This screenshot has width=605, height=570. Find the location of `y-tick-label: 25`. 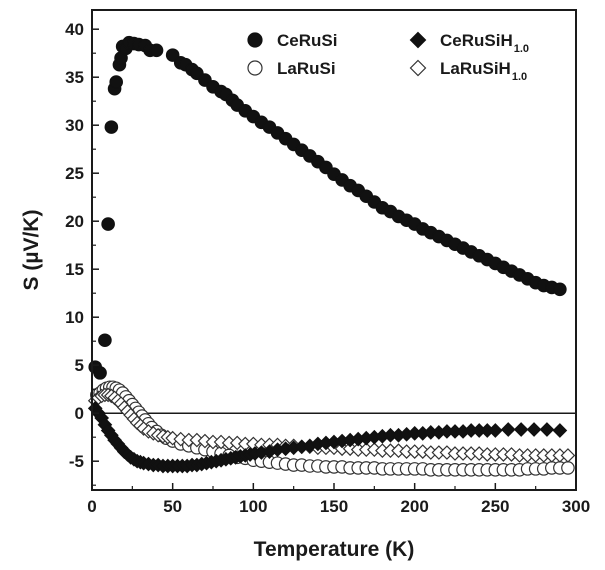

y-tick-label: 25 is located at coordinates (74, 173).